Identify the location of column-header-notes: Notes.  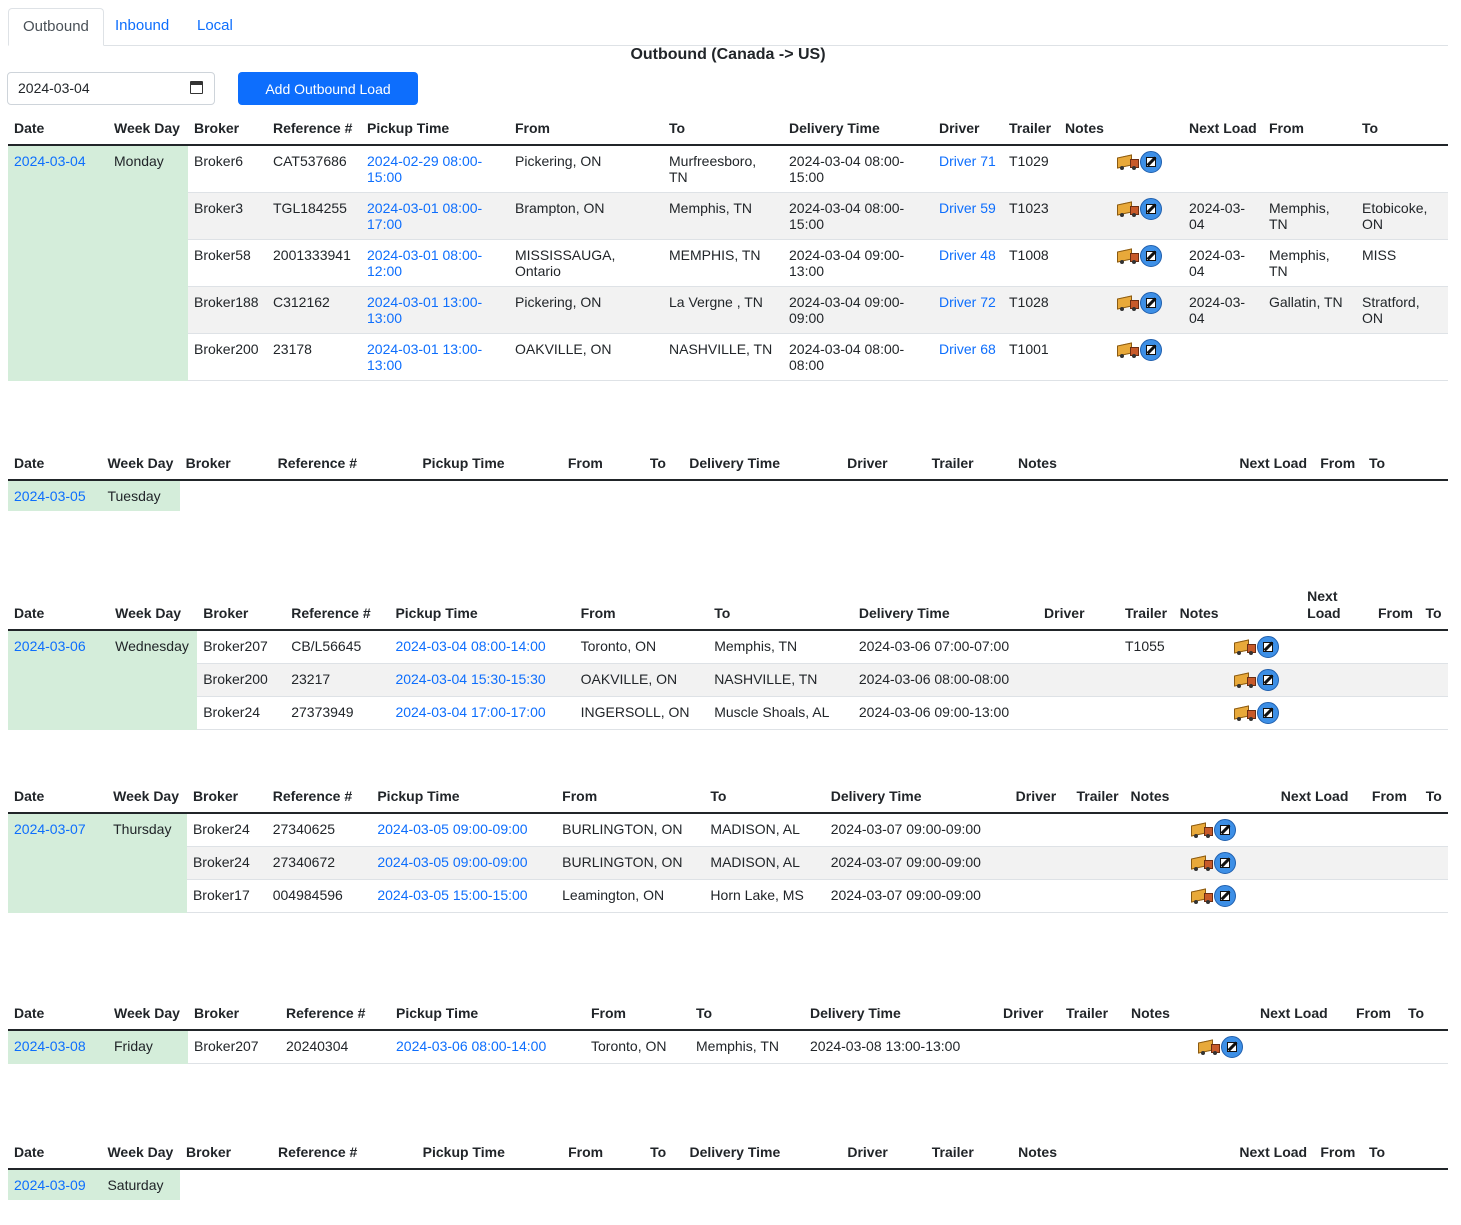
(1063, 1157).